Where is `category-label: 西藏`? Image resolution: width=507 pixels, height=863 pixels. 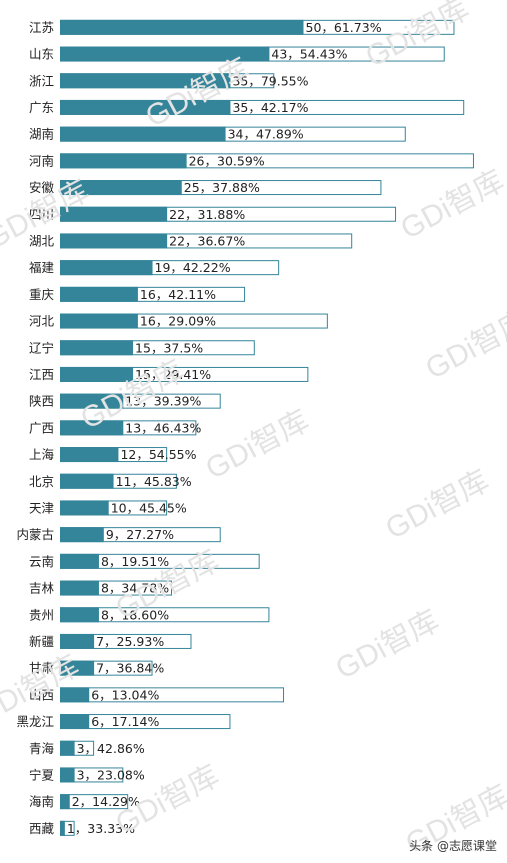
category-label: 西藏 is located at coordinates (42, 828).